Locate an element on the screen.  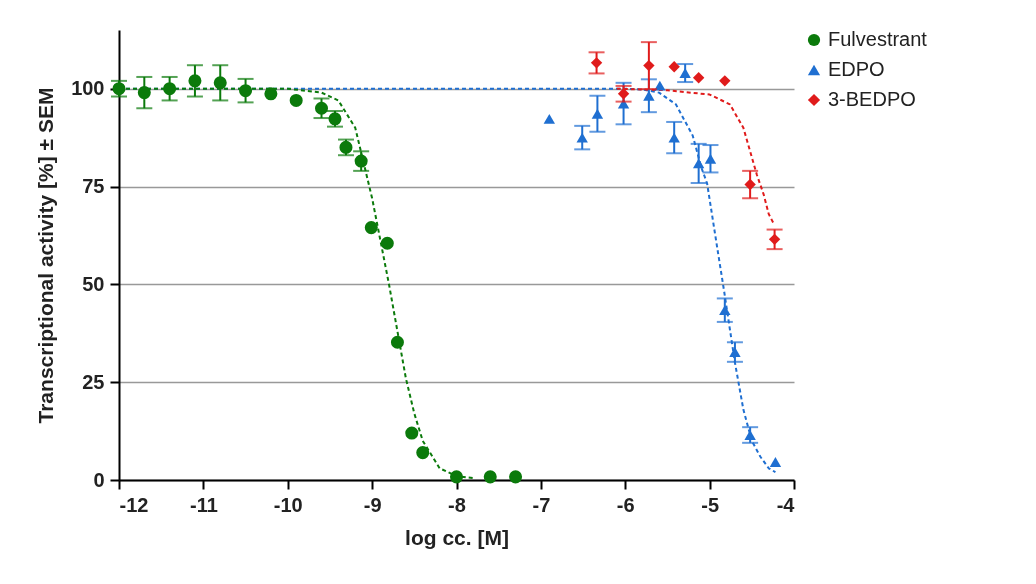
x-tick-label: -8 is located at coordinates (457, 504).